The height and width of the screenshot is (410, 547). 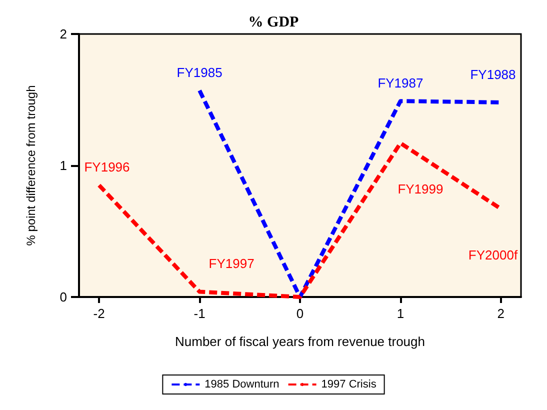 I want to click on y-axis-title: % point difference from trough, so click(x=31, y=165).